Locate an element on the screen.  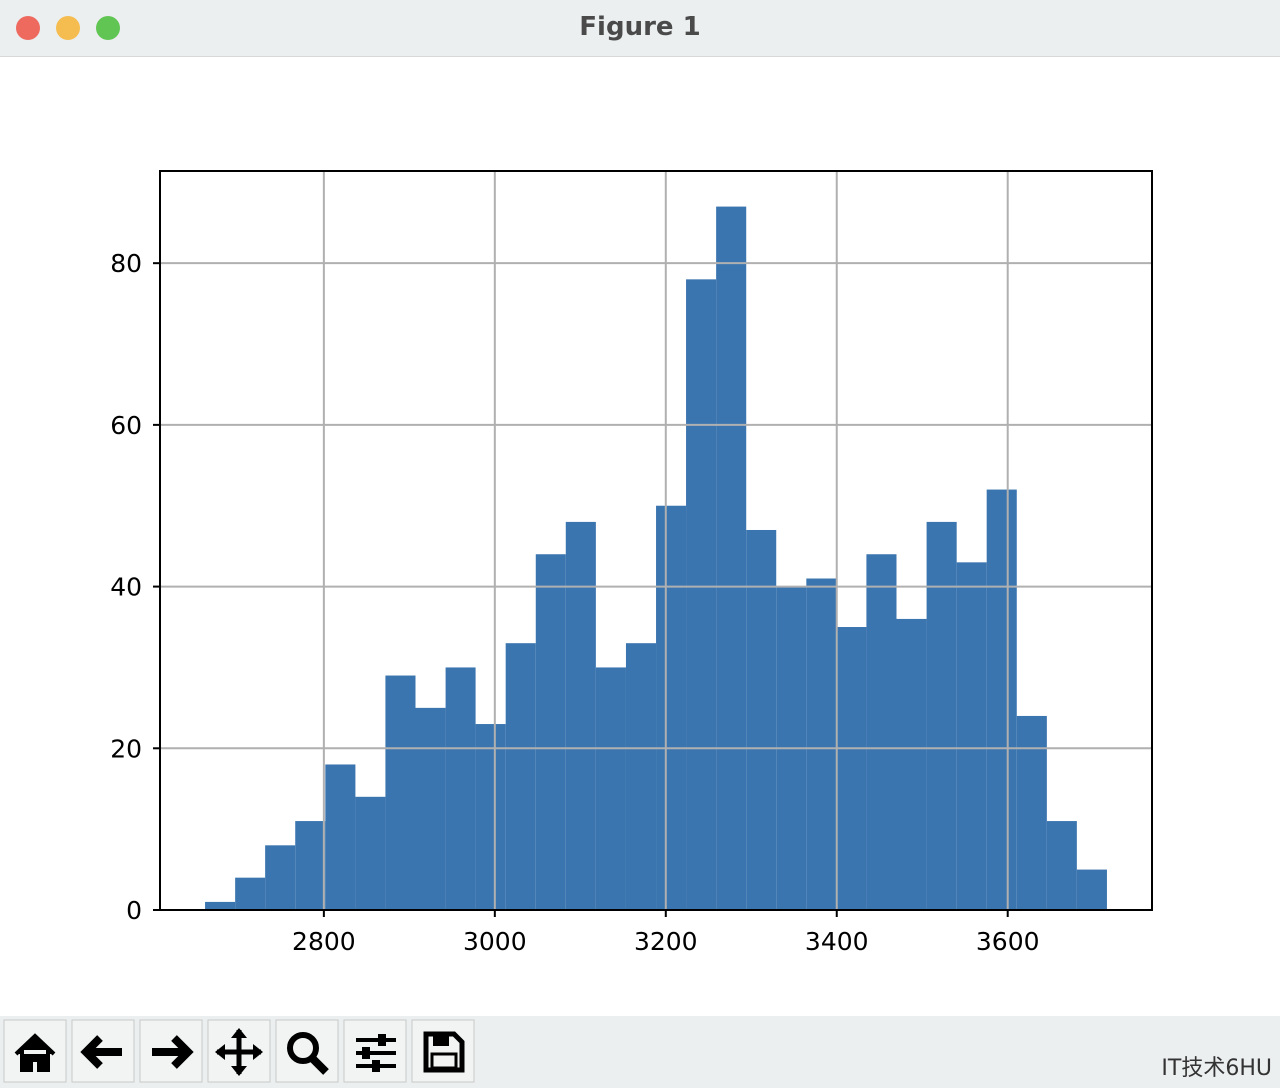
x-tick-label: 3400 is located at coordinates (837, 941).